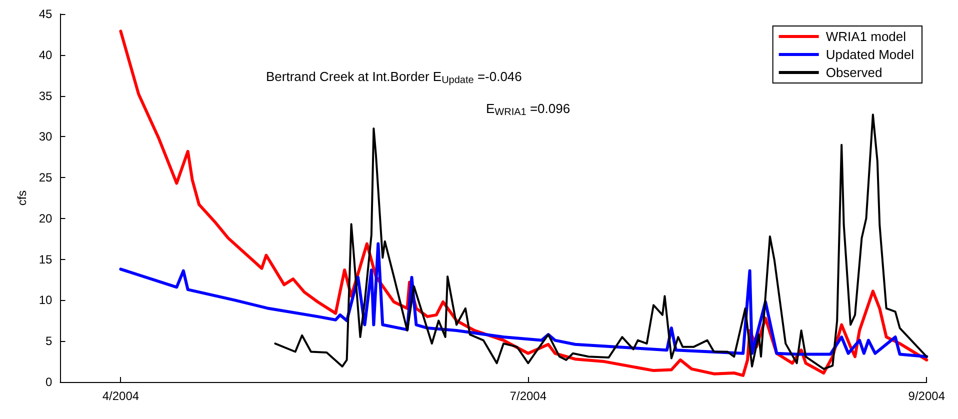 The width and height of the screenshot is (958, 419). Describe the element at coordinates (45, 177) in the screenshot. I see `y-tick-label: 25` at that location.